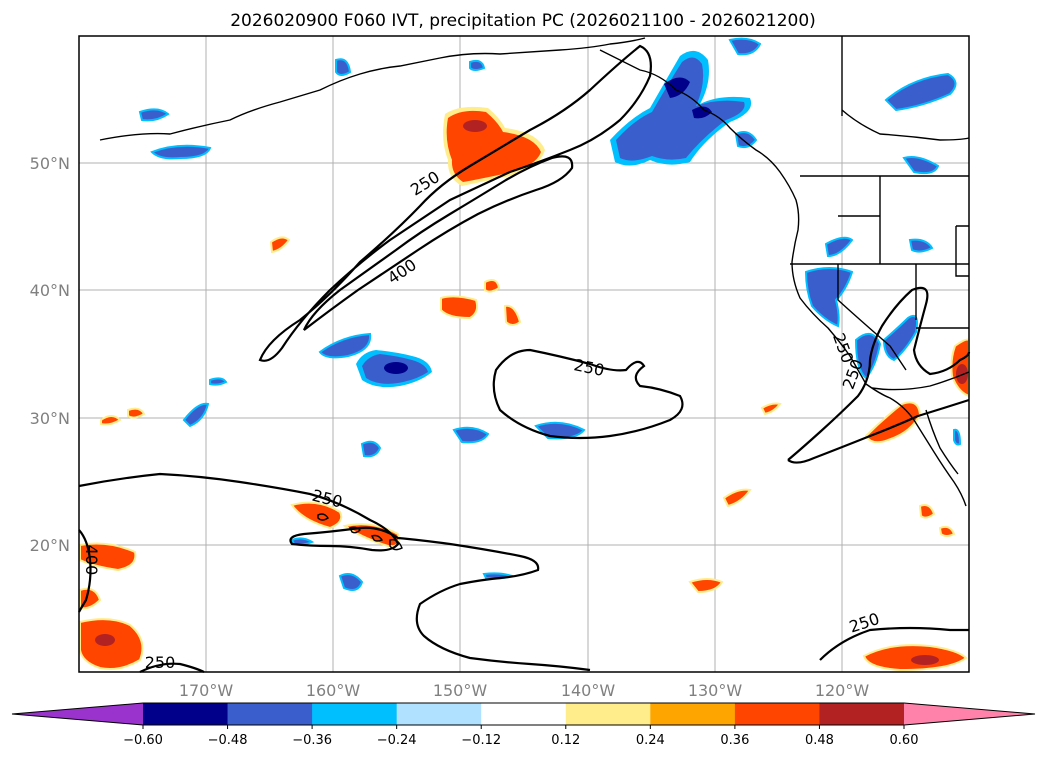 The width and height of the screenshot is (1047, 765). I want to click on contour-label: 250, so click(160, 662).